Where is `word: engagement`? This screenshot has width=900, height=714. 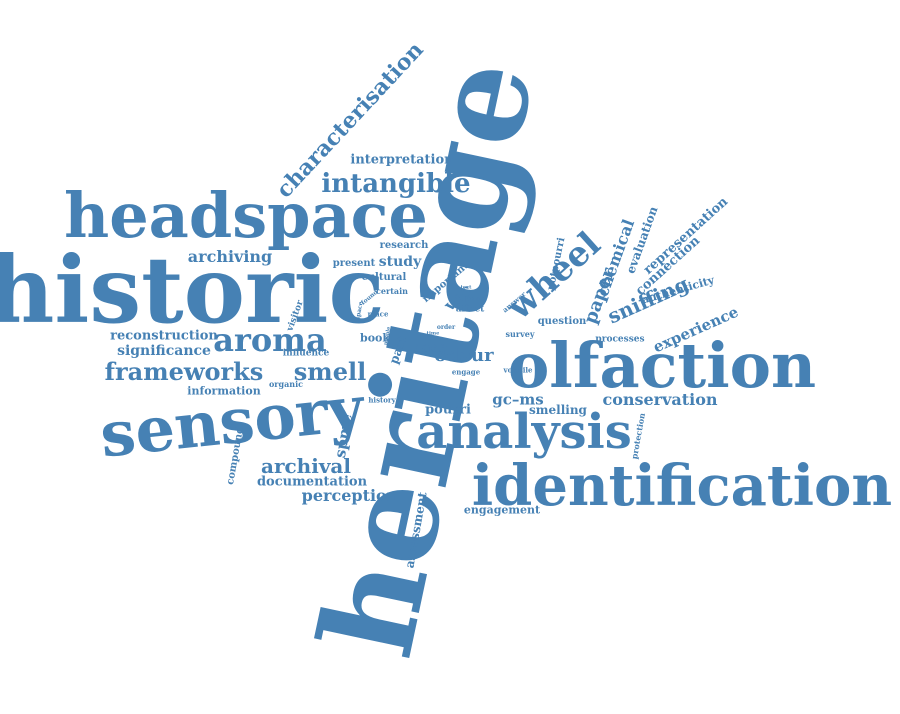
word: engagement is located at coordinates (502, 510).